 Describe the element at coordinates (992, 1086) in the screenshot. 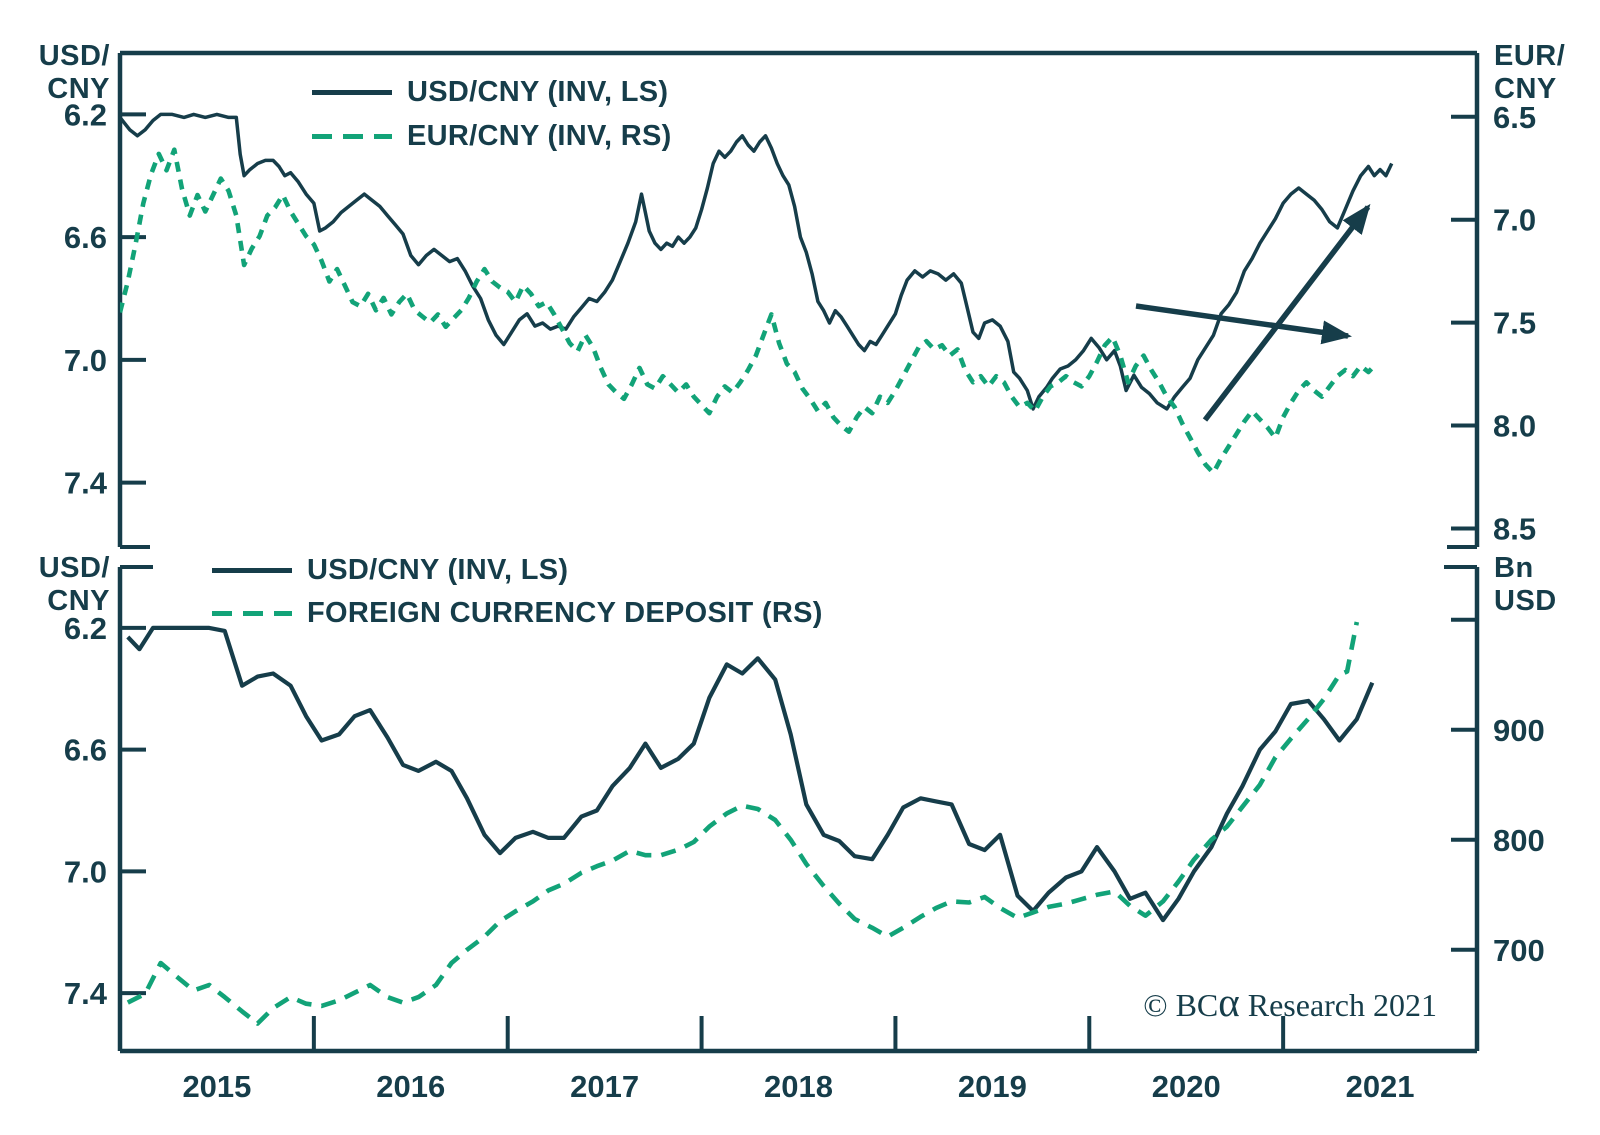

I see `year-label: 2019` at that location.